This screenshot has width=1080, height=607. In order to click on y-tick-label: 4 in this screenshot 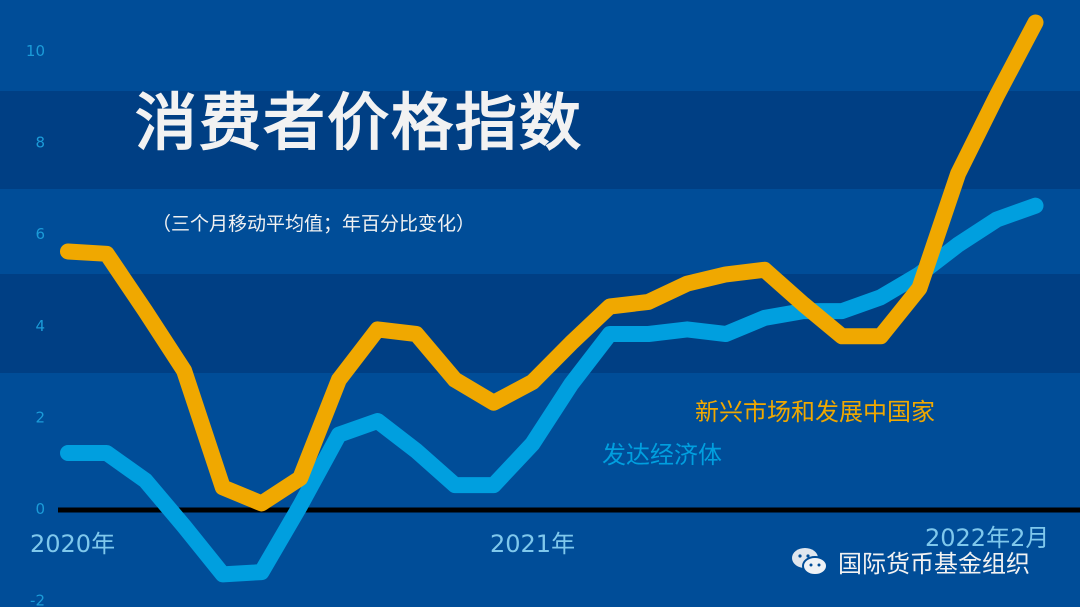, I will do `click(40, 326)`.